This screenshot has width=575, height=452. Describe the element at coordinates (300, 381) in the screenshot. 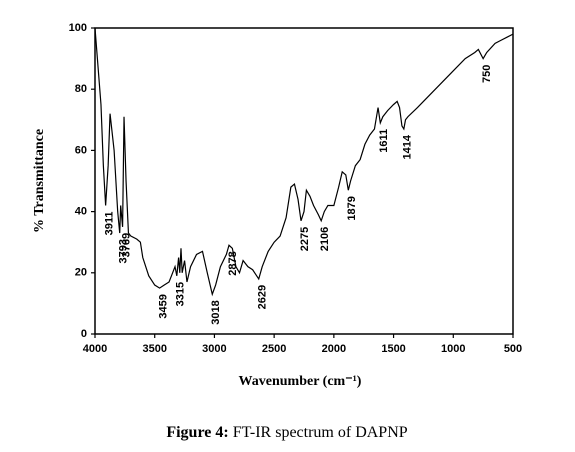

I see `x-axis-label: Wavenumber (cm⁻¹)` at that location.